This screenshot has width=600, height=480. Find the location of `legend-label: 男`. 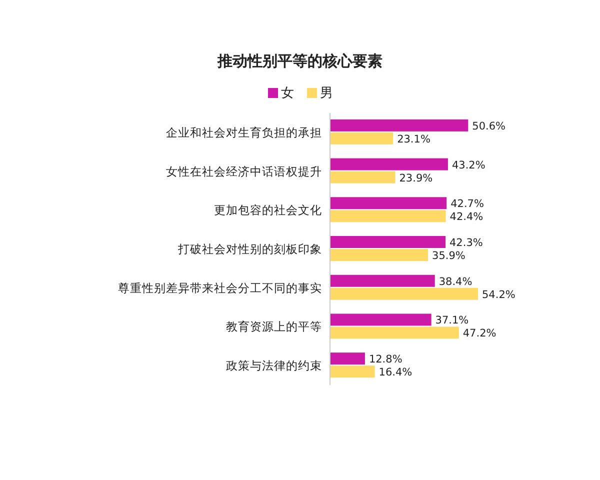

legend-label: 男 is located at coordinates (326, 93).